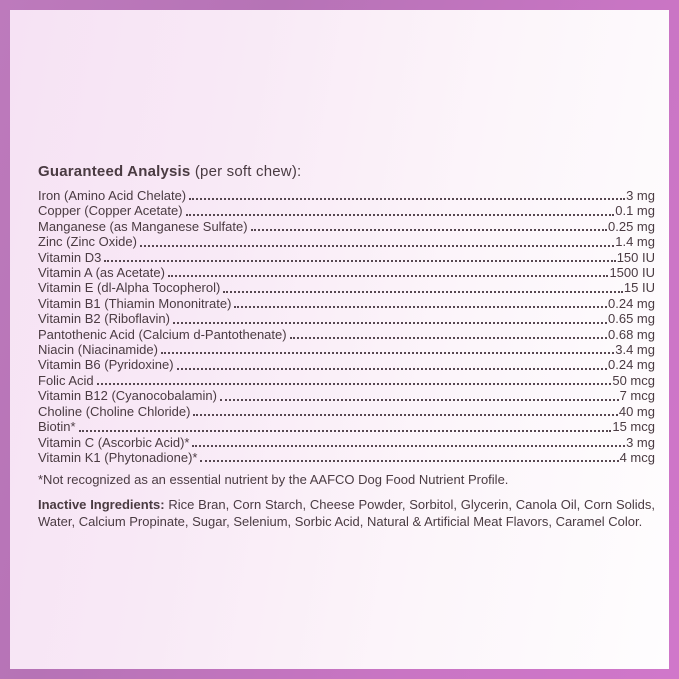 This screenshot has width=679, height=679. Describe the element at coordinates (631, 319) in the screenshot. I see `nutrient-value: 0.65 mg` at that location.